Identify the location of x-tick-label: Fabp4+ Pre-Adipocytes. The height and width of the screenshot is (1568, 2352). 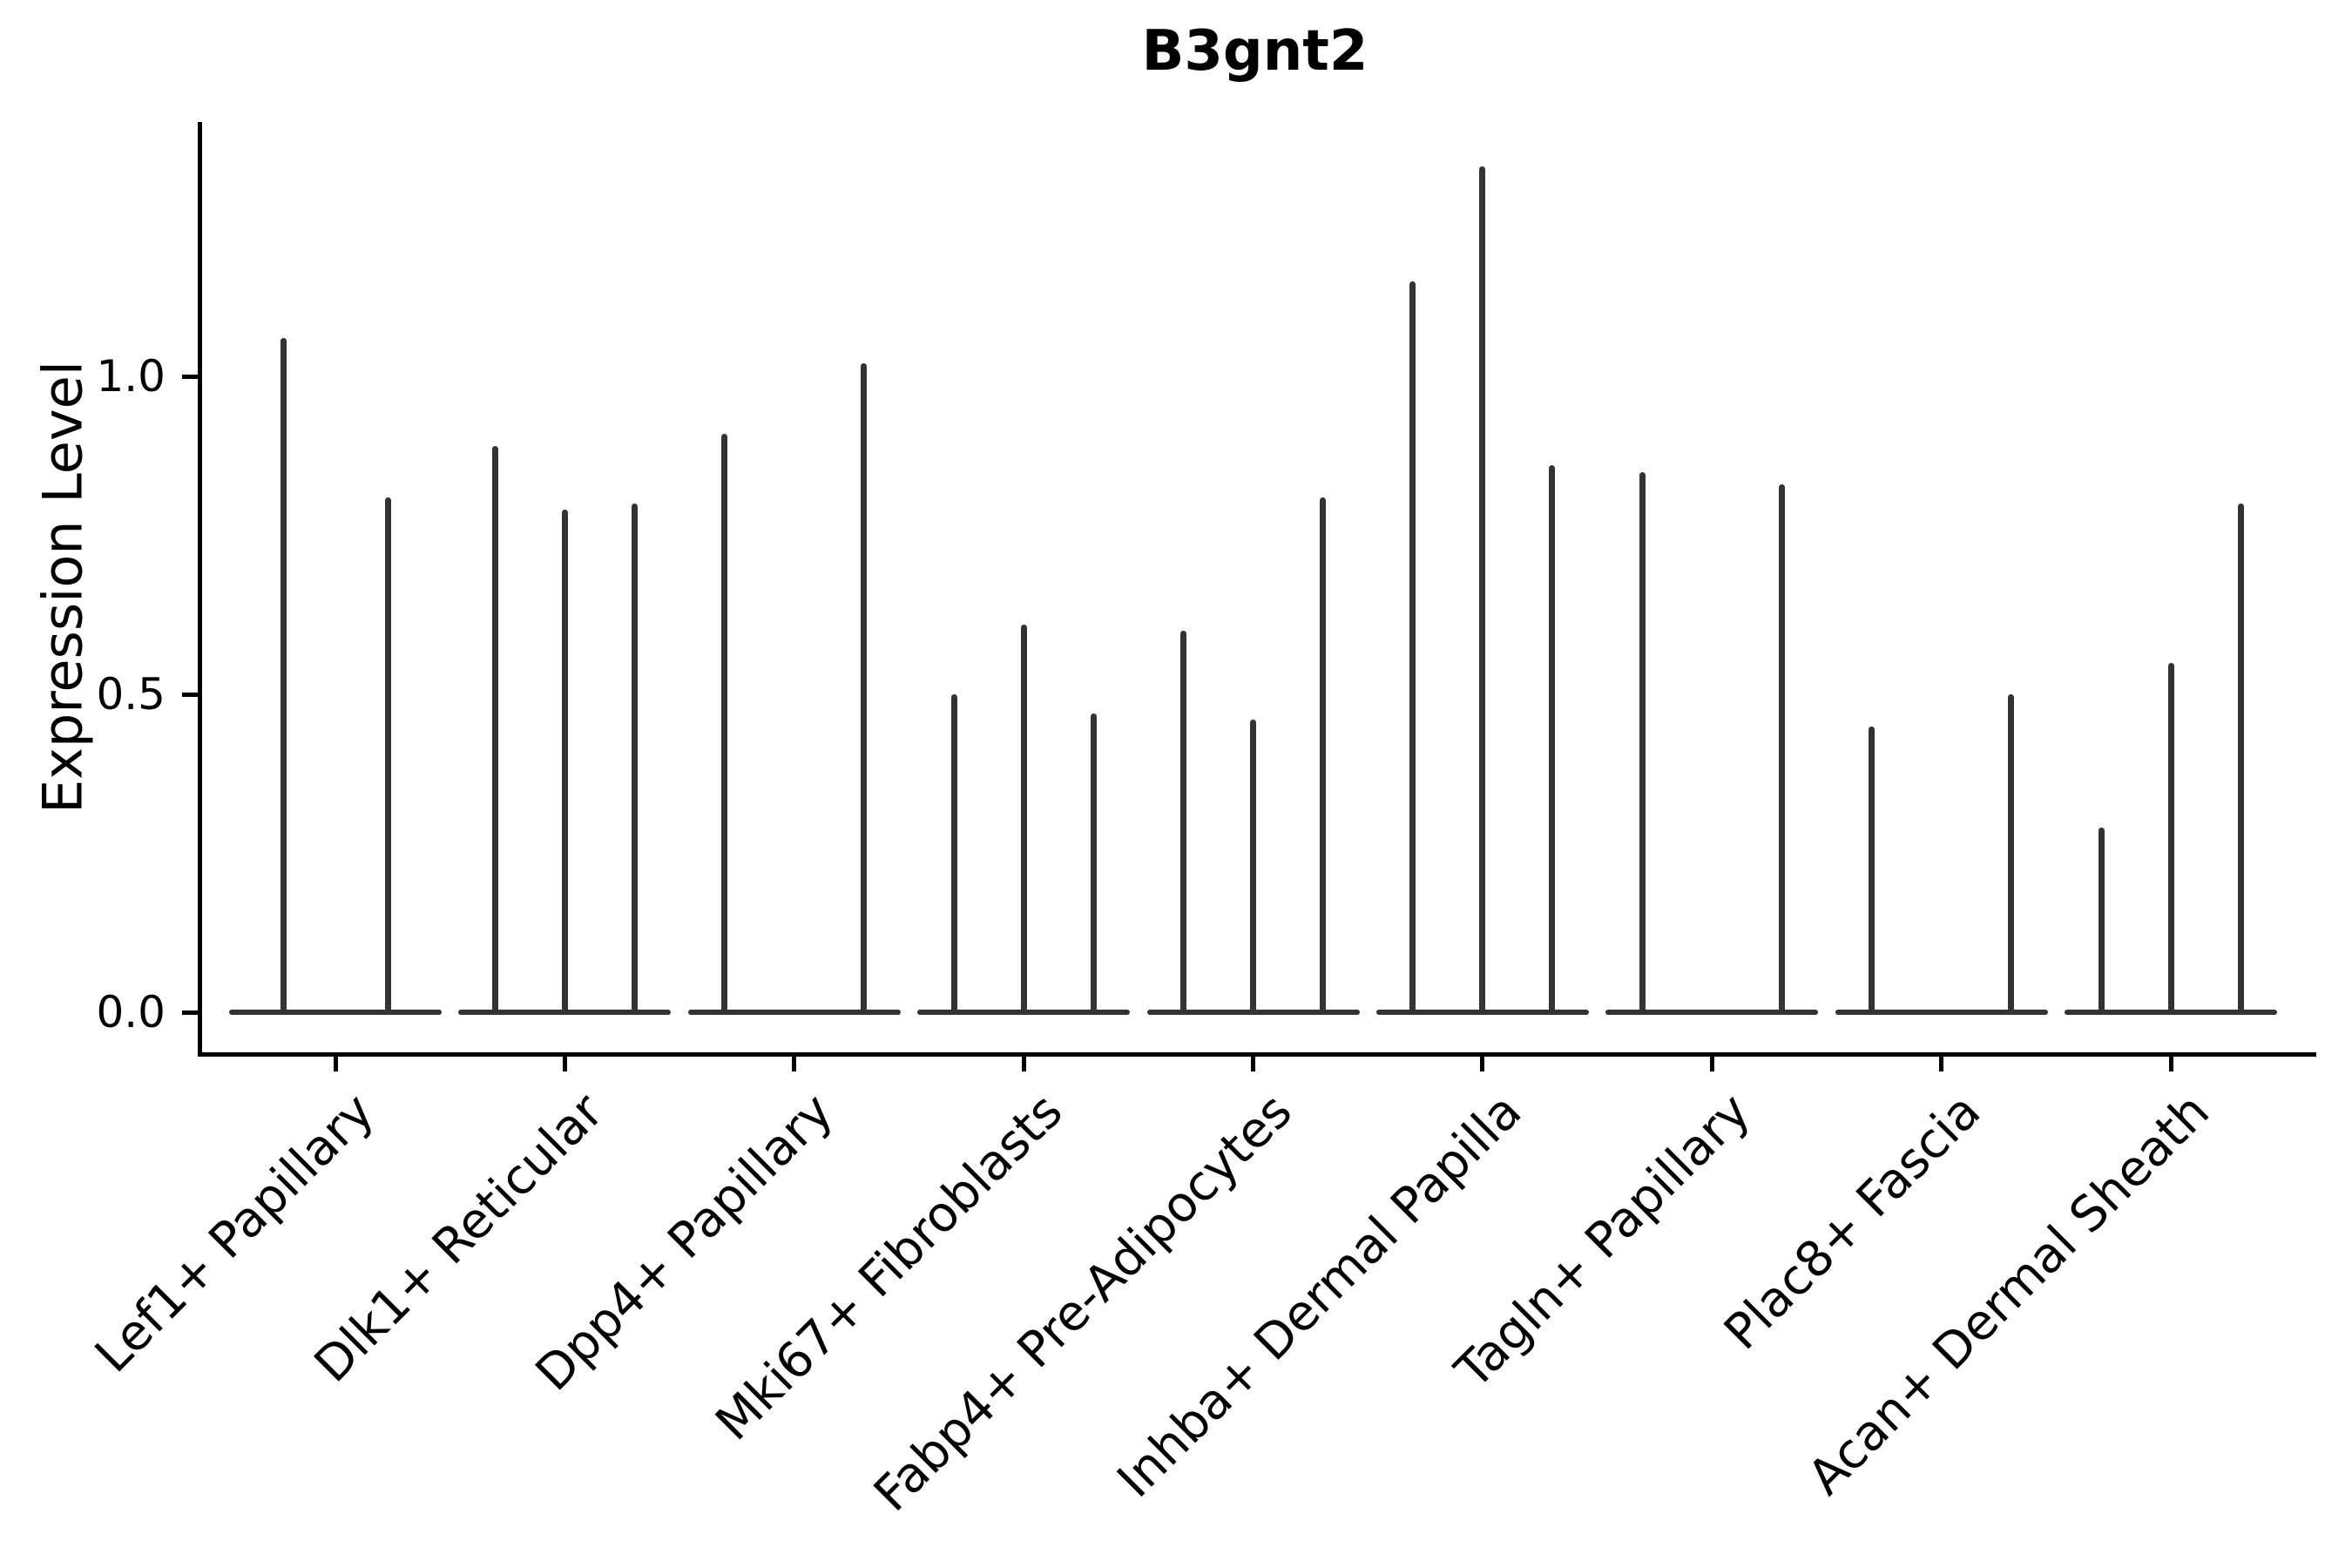
(1083, 1303).